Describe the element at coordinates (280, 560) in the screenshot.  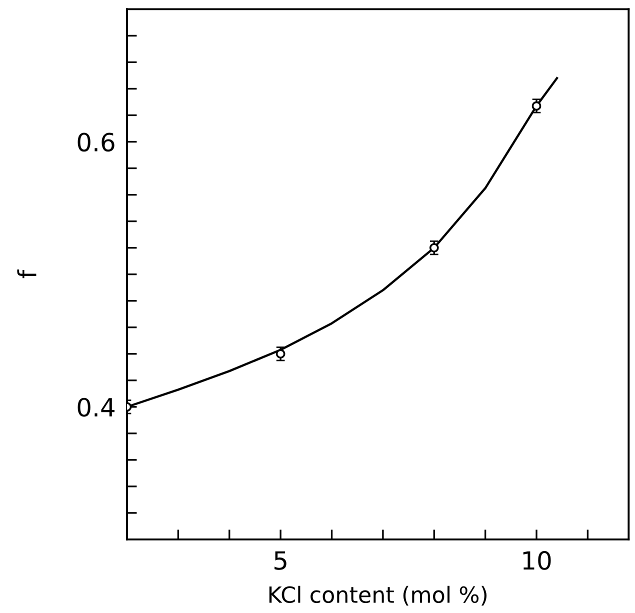
I see `x-tick-label: 5` at that location.